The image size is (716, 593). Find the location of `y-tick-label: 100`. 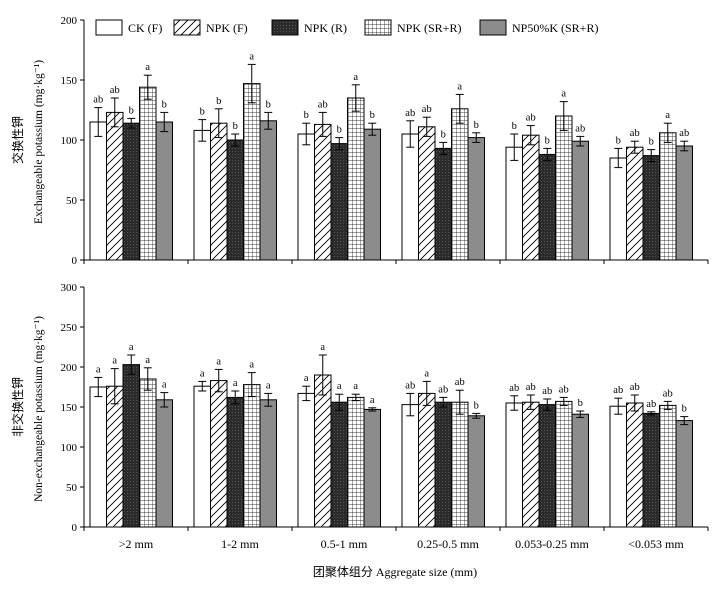

y-tick-label: 100 is located at coordinates (69, 141).